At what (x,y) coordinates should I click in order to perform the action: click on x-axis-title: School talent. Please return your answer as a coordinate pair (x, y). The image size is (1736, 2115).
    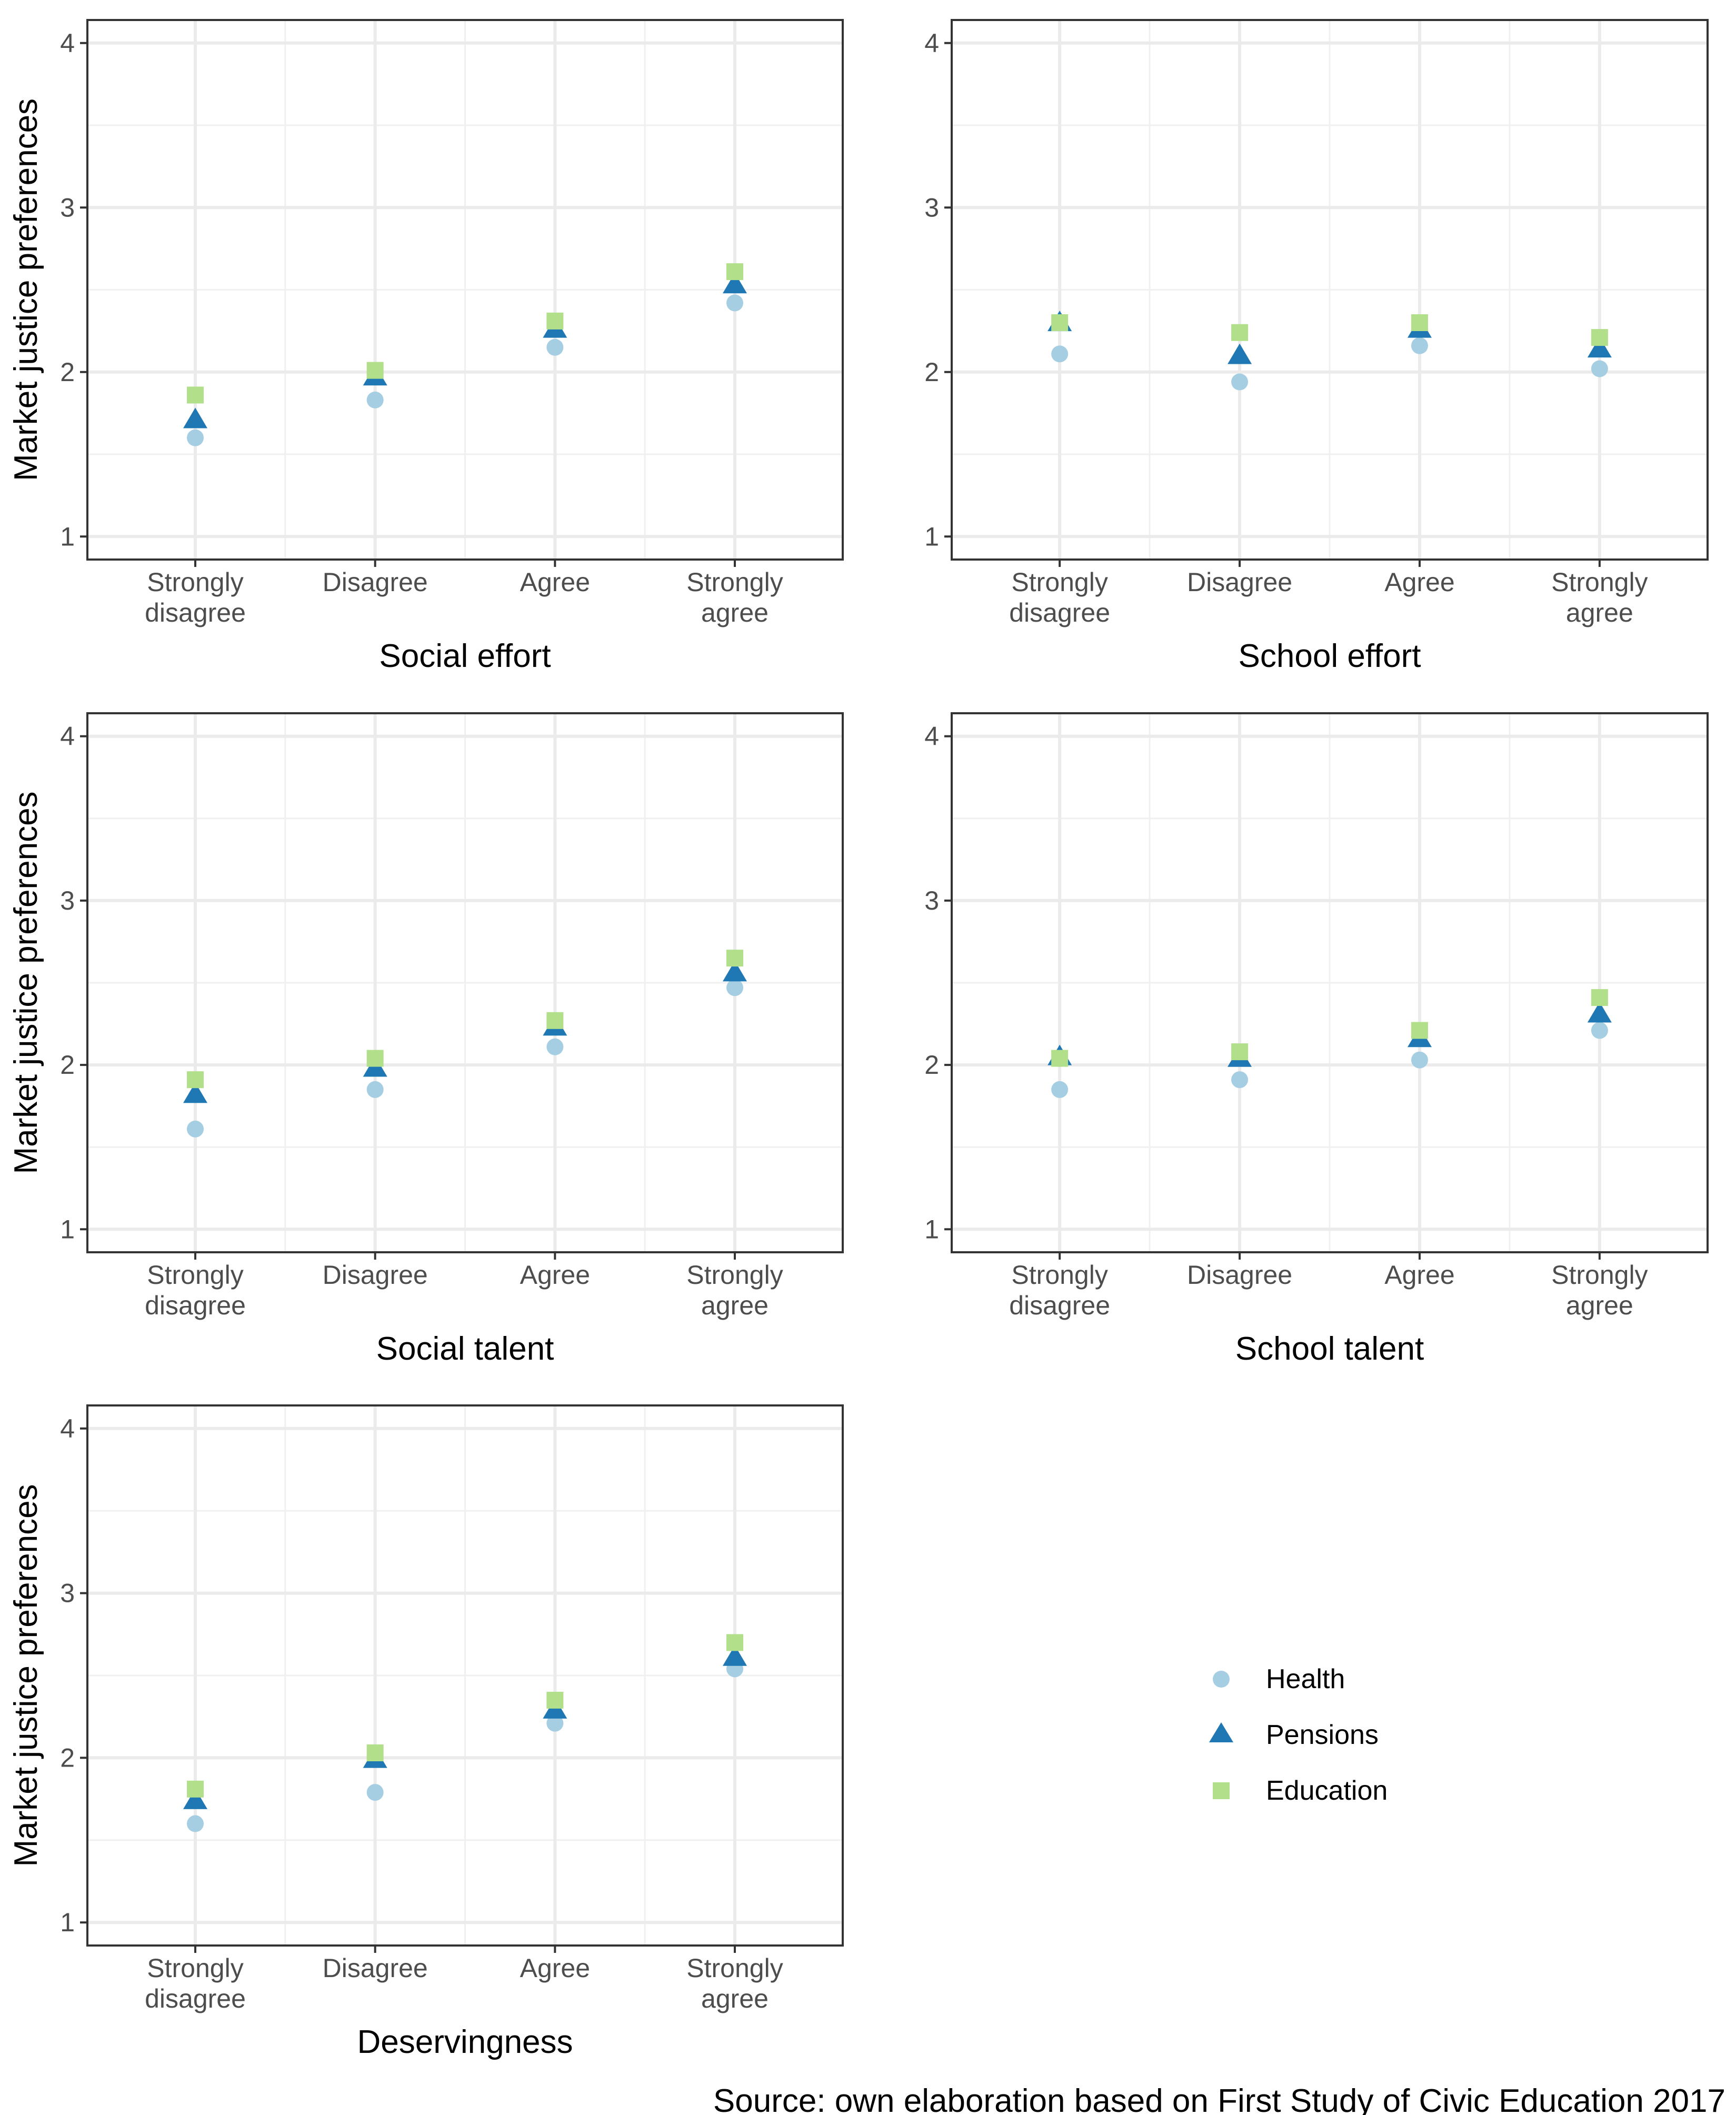
    Looking at the image, I should click on (1329, 1349).